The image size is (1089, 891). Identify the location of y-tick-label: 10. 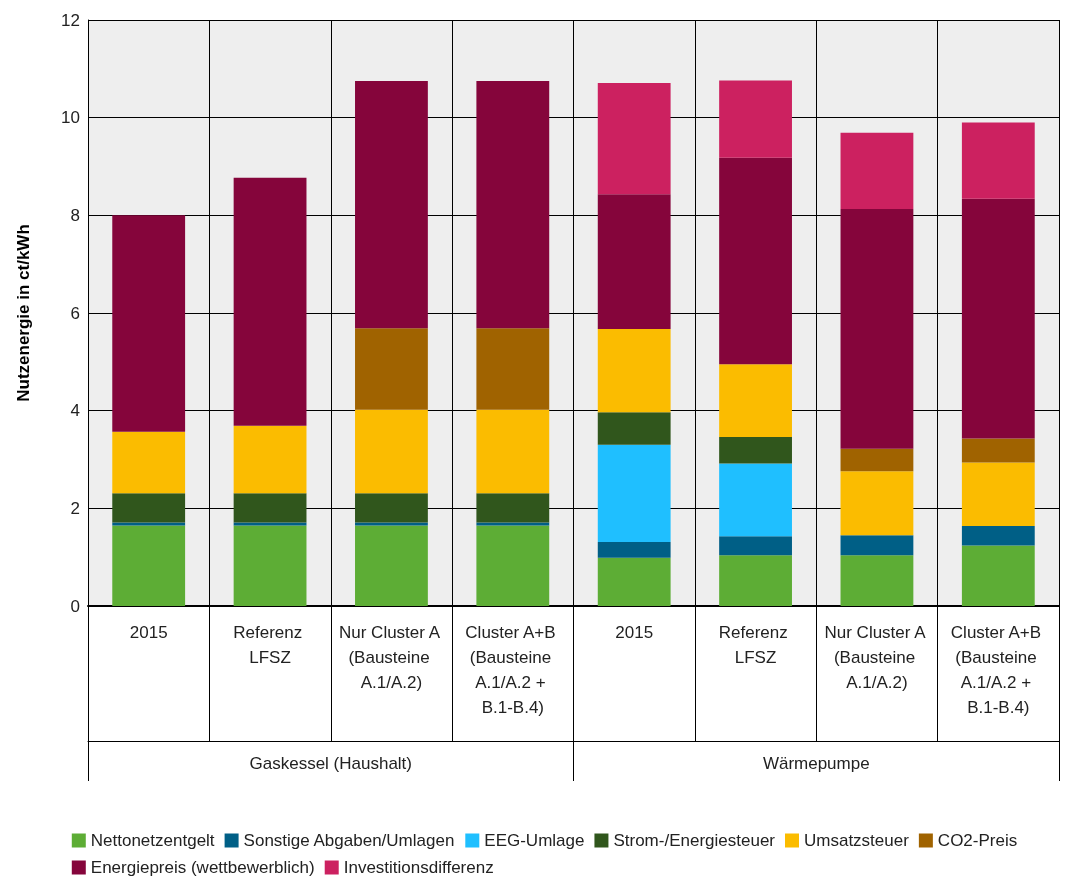
(70, 118).